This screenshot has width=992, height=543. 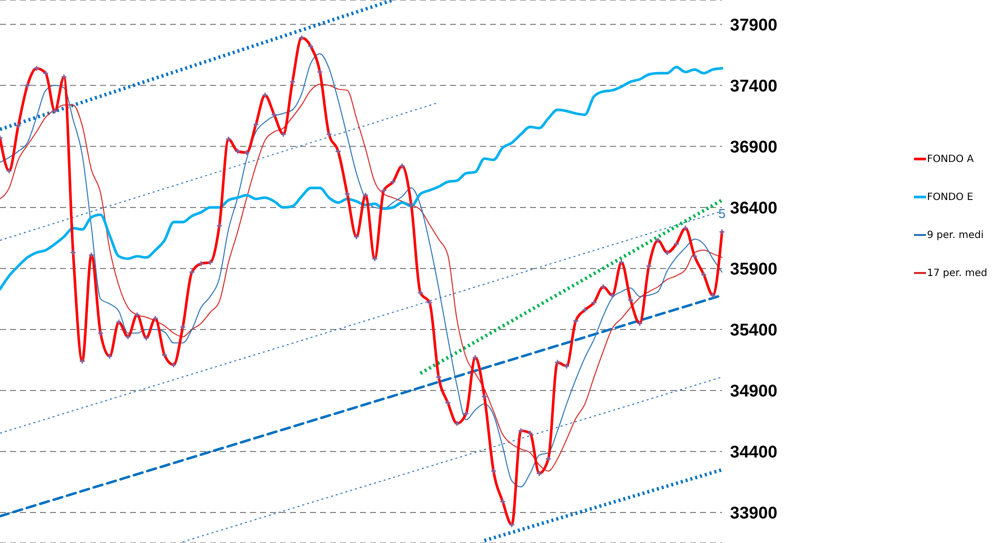 What do you see at coordinates (754, 268) in the screenshot?
I see `y-tick-label: 35900` at bounding box center [754, 268].